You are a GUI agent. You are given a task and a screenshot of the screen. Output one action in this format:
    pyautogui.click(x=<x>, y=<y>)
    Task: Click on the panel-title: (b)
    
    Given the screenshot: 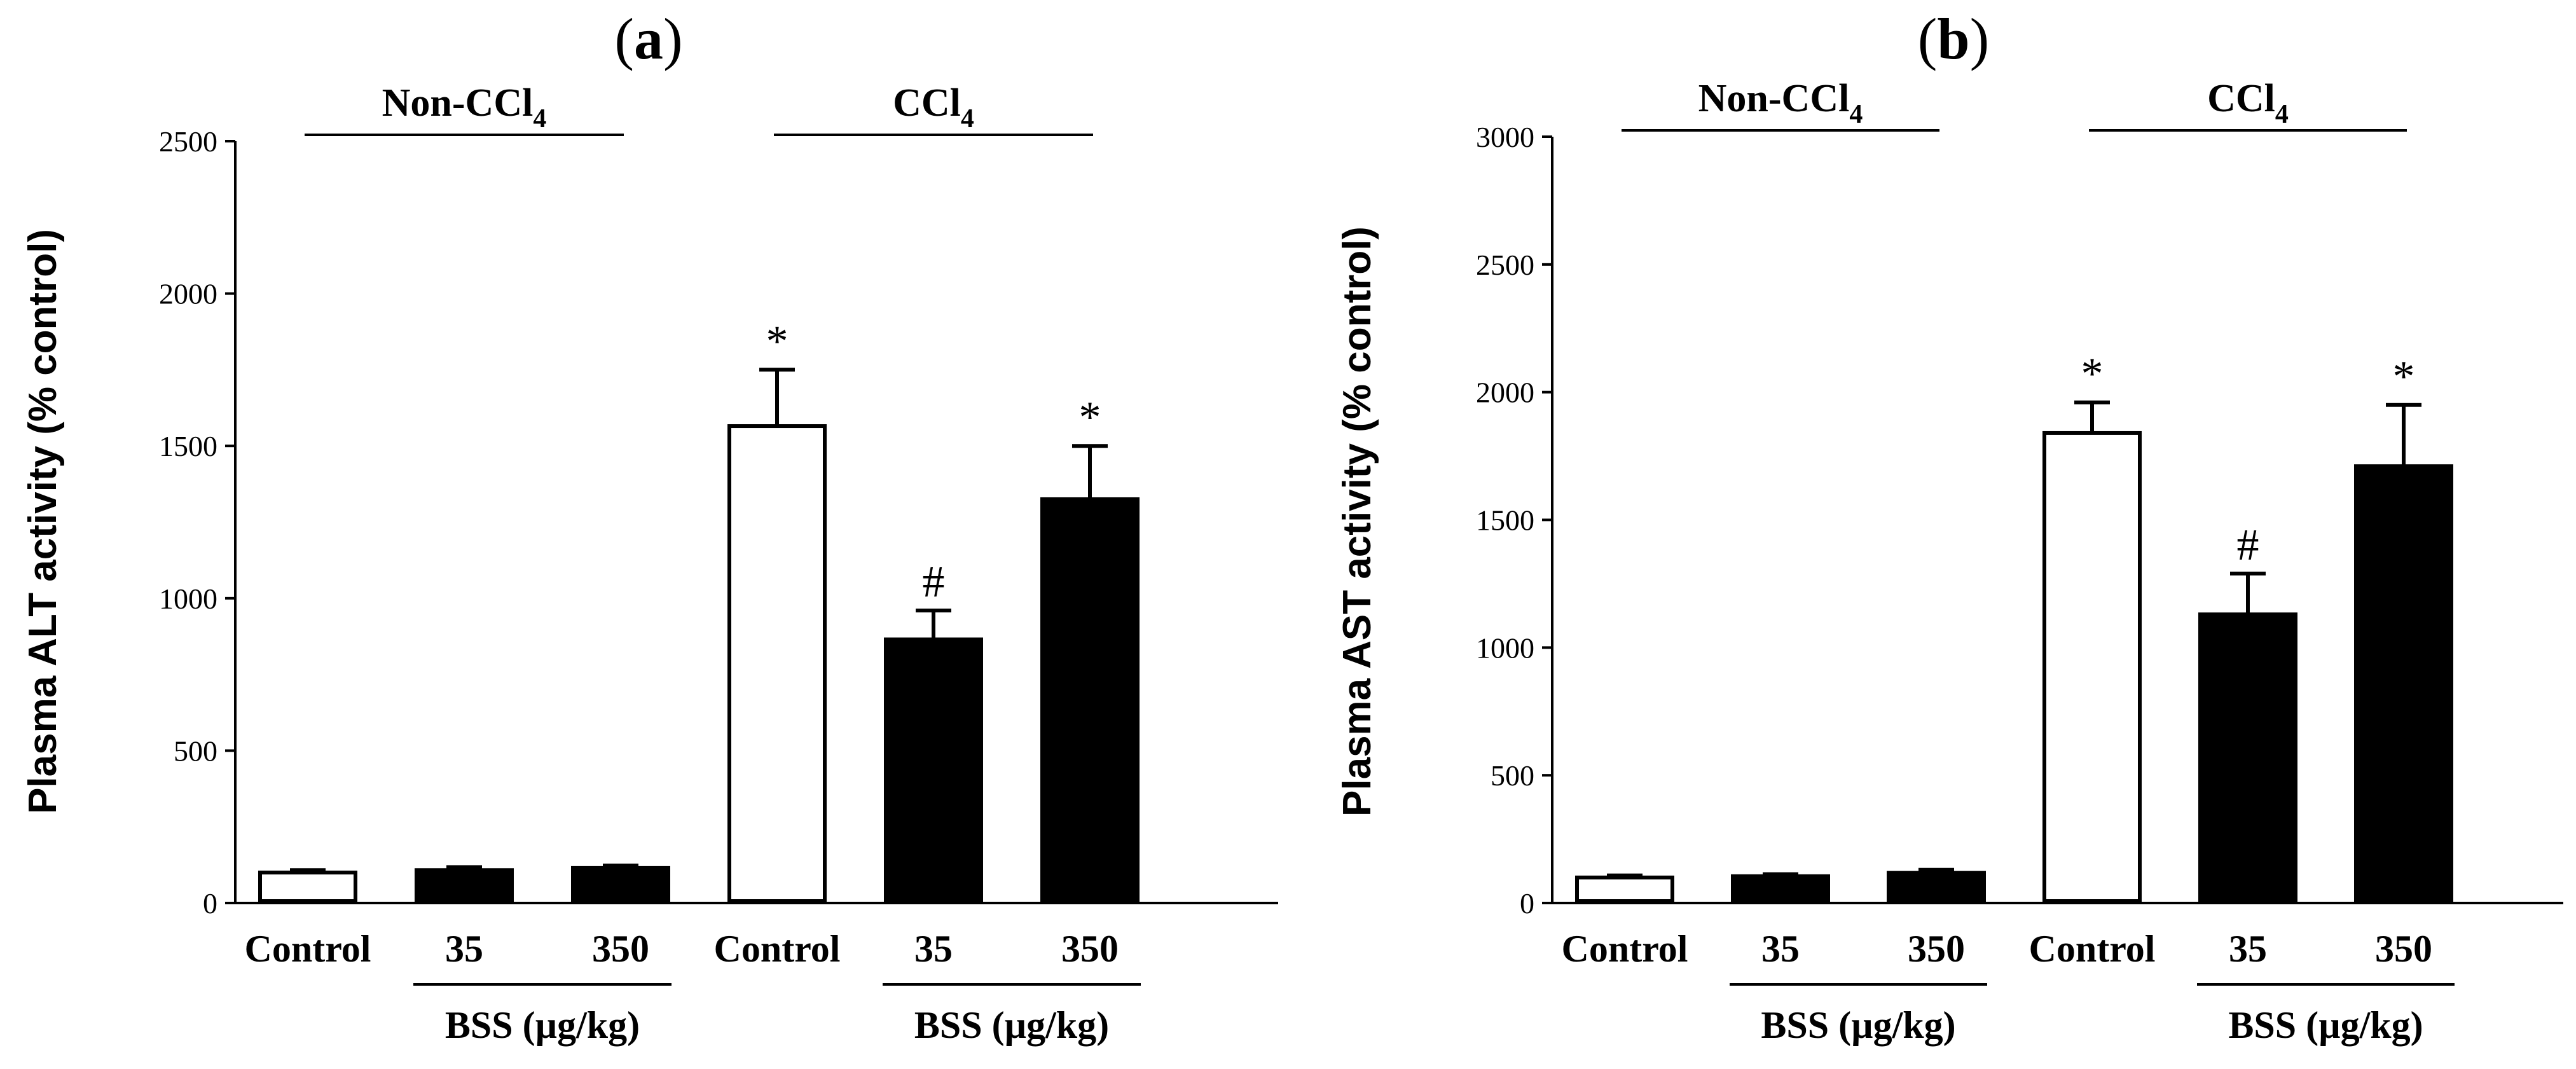 What is the action you would take?
    pyautogui.click(x=1953, y=38)
    